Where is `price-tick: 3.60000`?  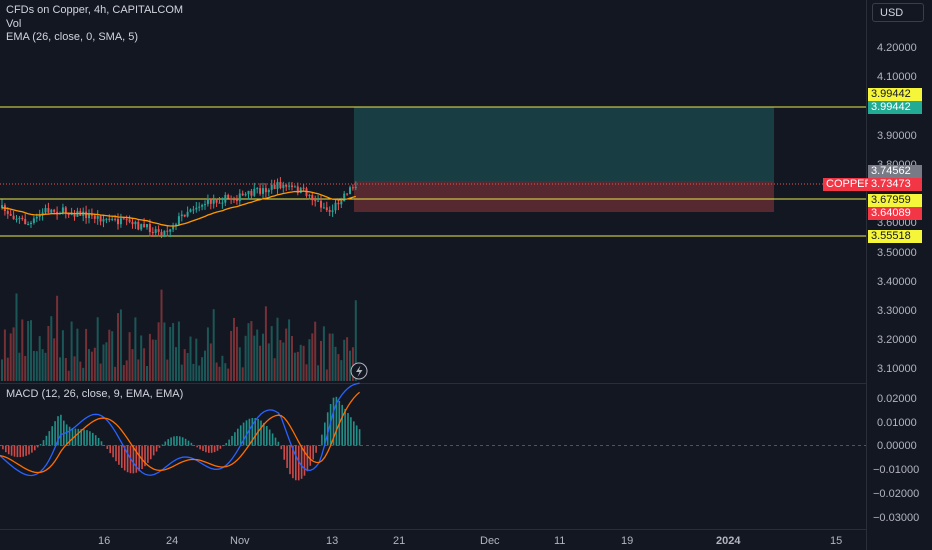 price-tick: 3.60000 is located at coordinates (897, 223).